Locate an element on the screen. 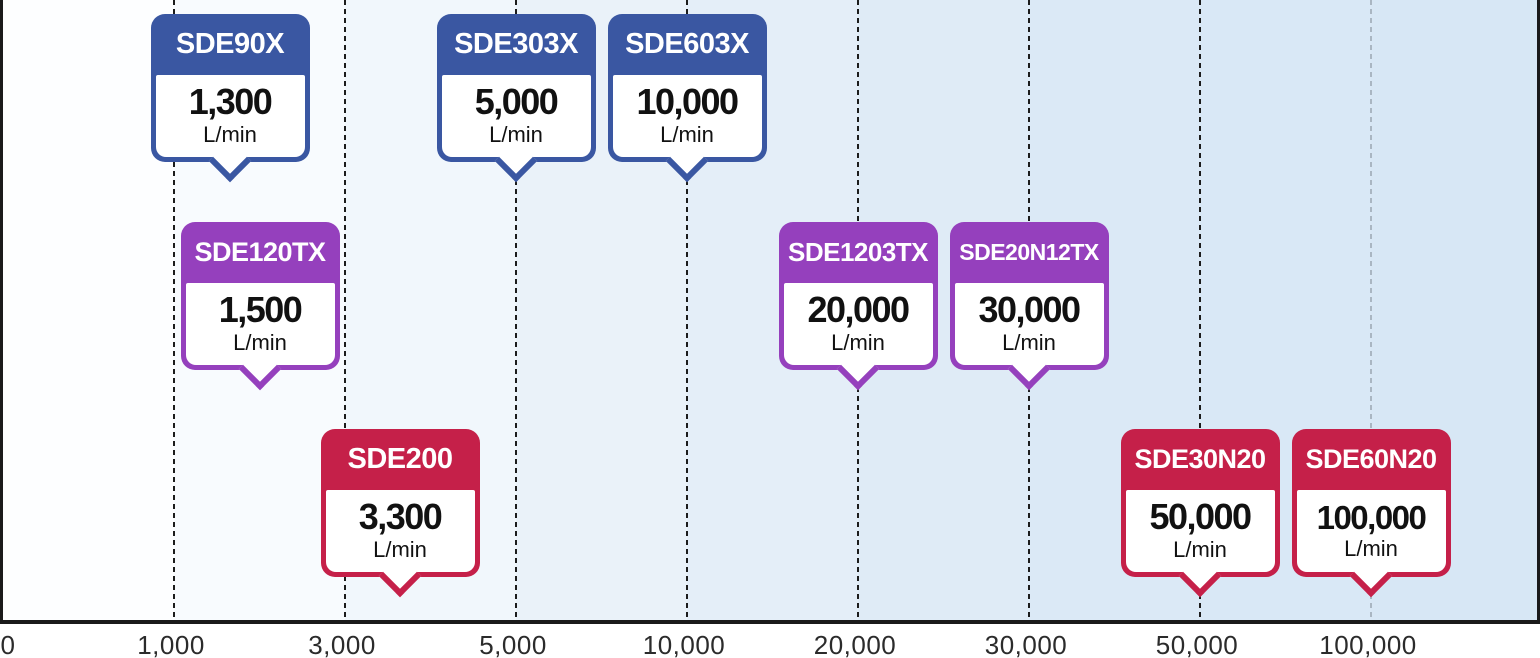 The width and height of the screenshot is (1540, 658). product-badge: SDE30N20 50,000 L/min is located at coordinates (1200, 513).